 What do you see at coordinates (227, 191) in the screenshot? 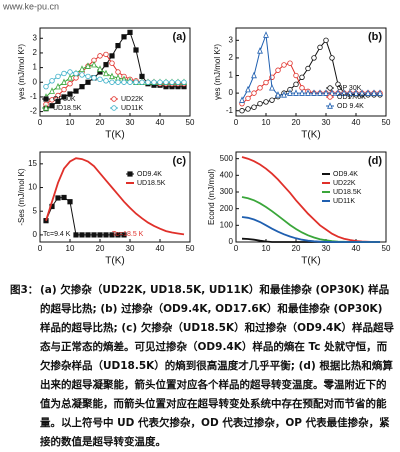
I see `y-tick-label: 300` at bounding box center [227, 191].